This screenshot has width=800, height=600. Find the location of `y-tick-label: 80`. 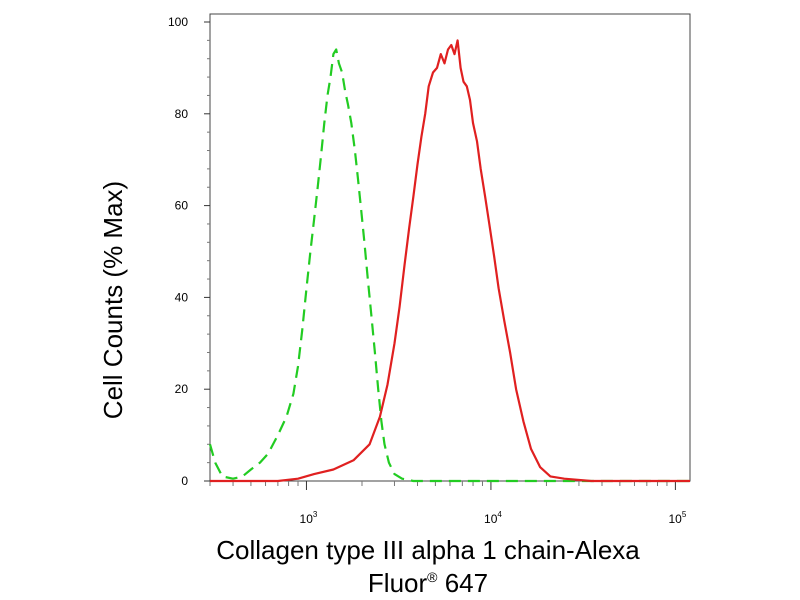

y-tick-label: 80 is located at coordinates (182, 114).